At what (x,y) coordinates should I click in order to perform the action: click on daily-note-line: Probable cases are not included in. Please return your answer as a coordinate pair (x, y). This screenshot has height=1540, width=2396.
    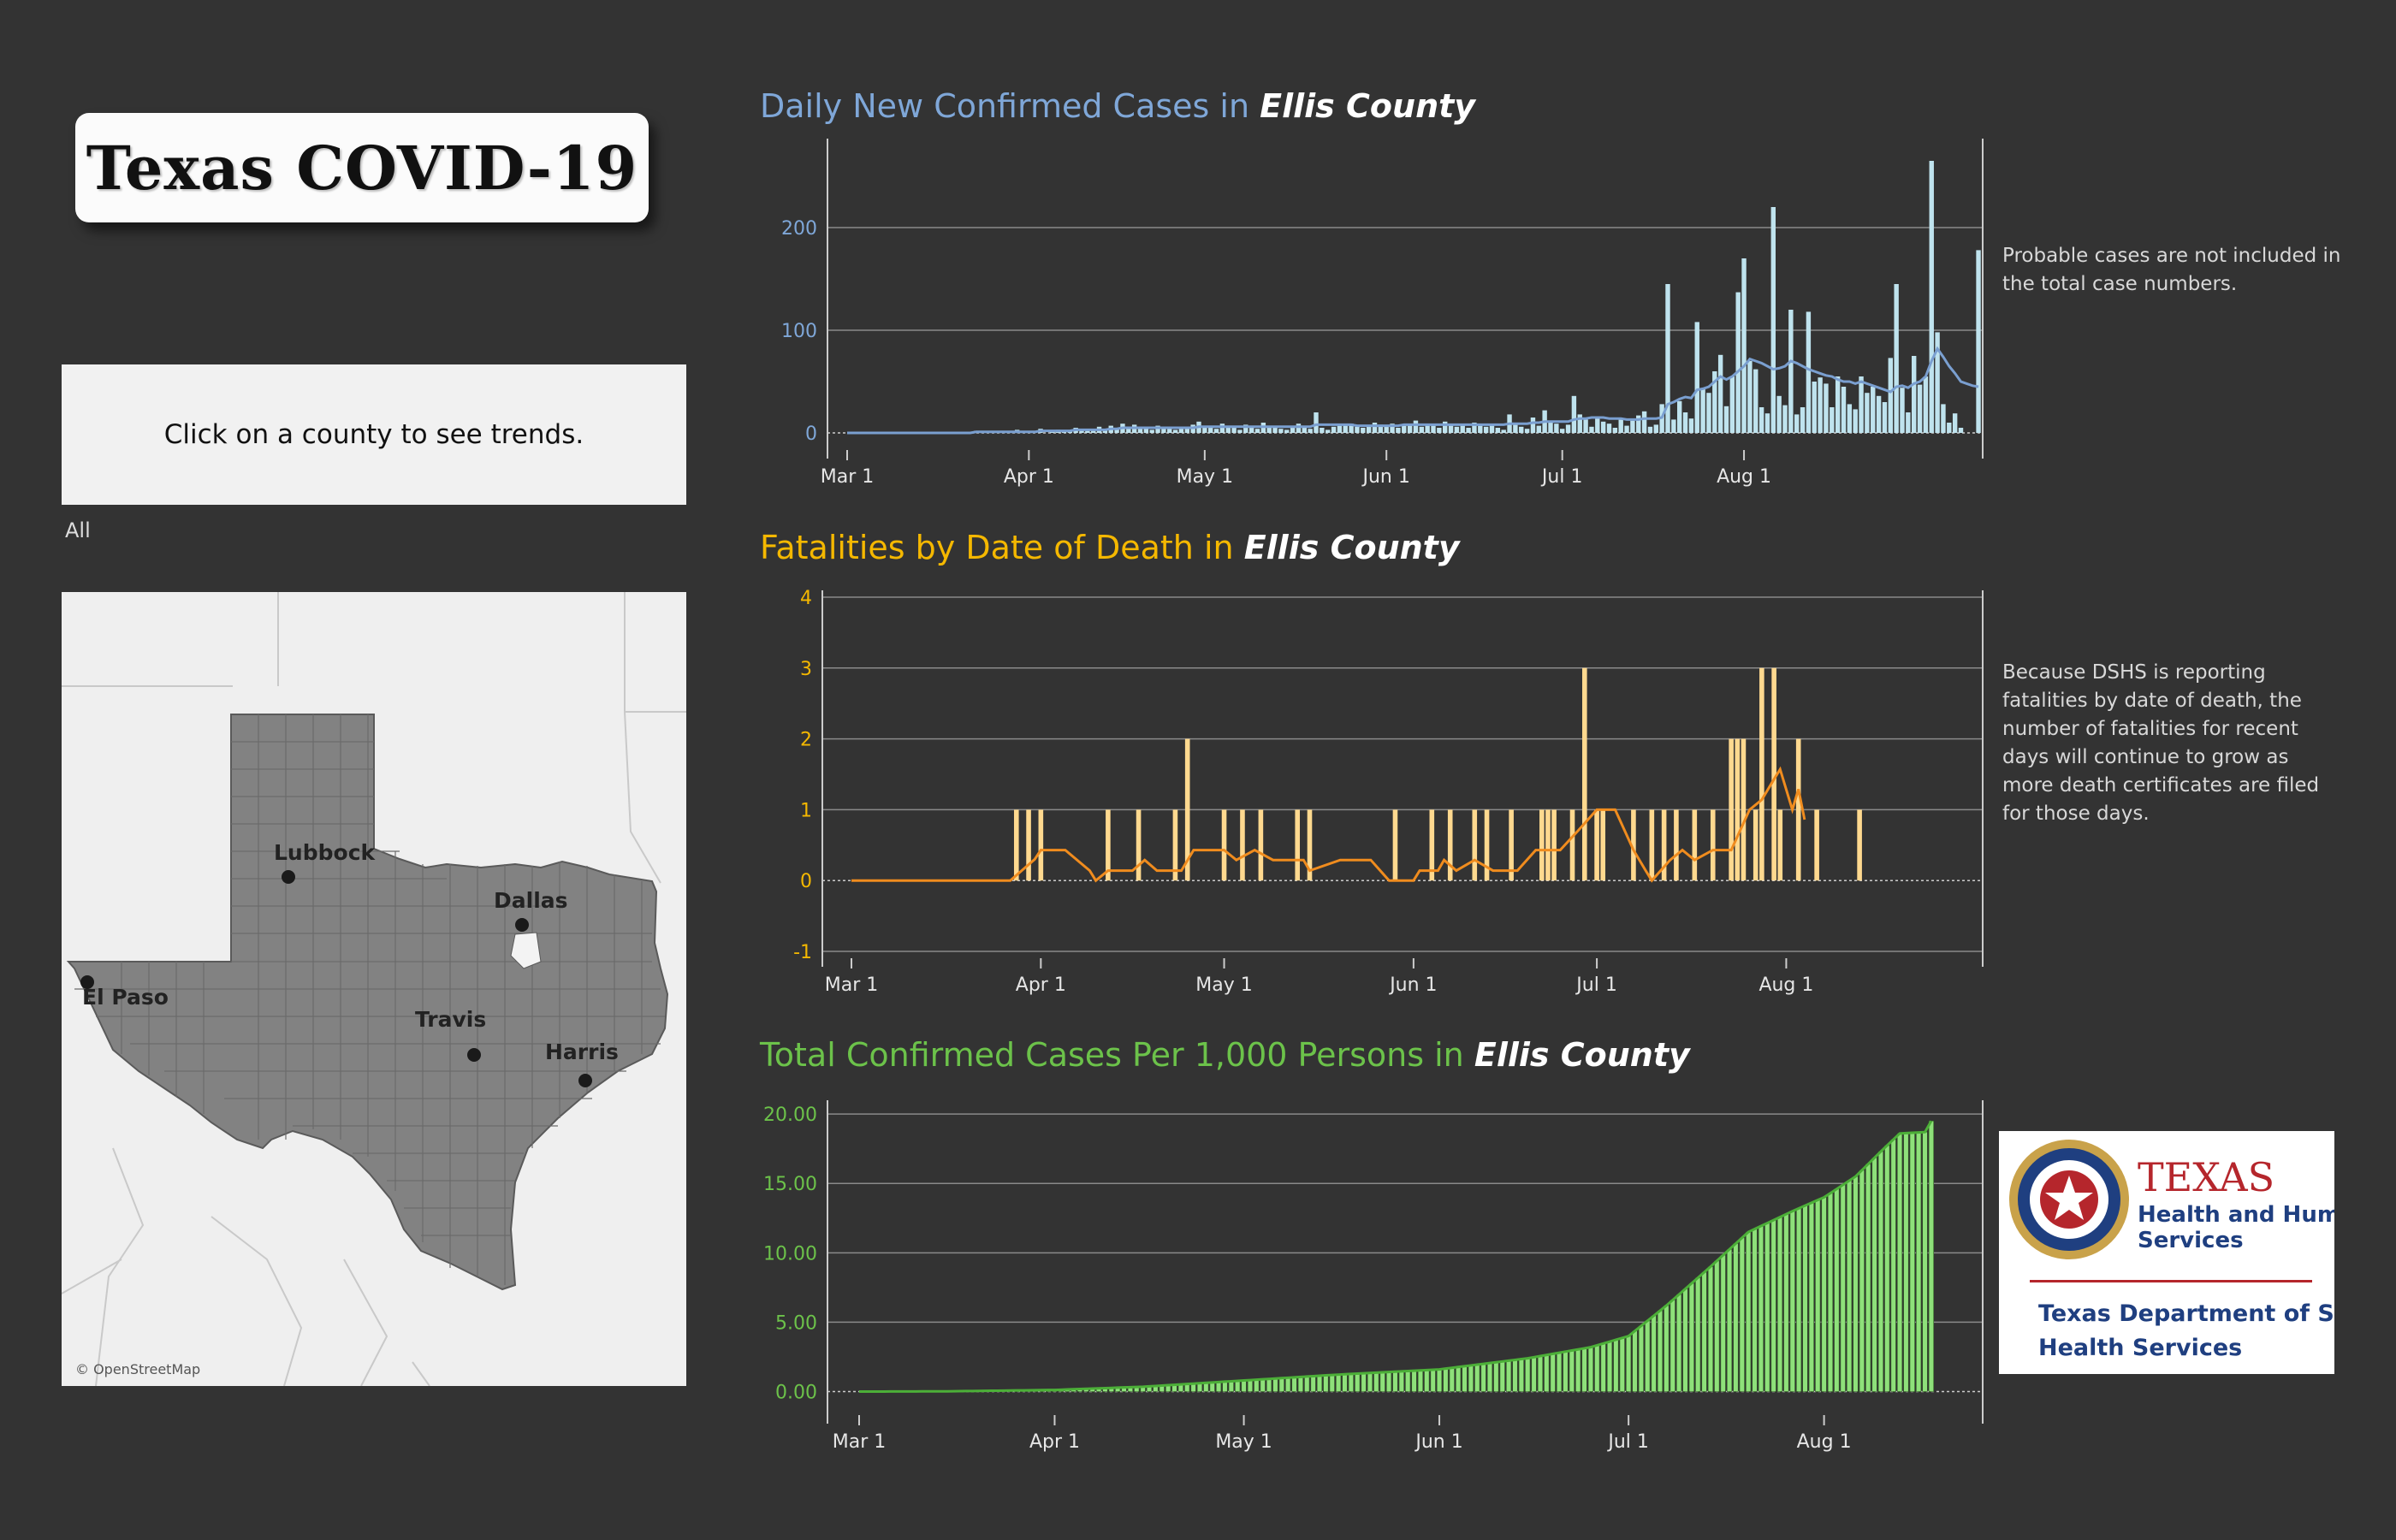
    Looking at the image, I should click on (2171, 256).